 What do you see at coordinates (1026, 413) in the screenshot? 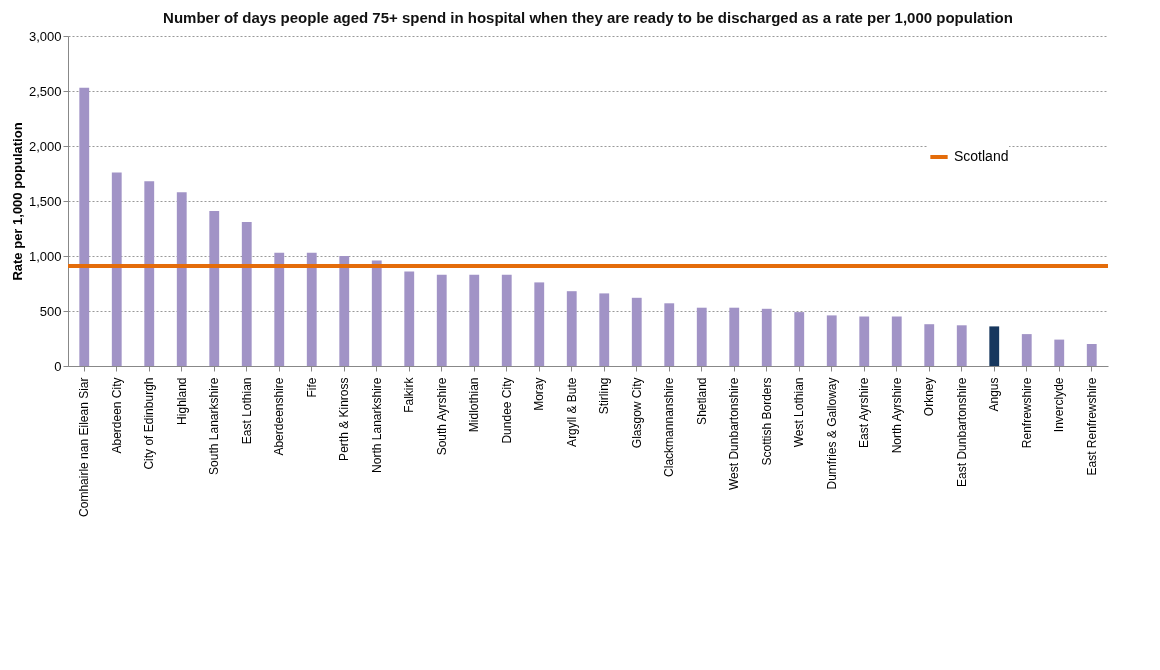
I see `x-tick-label: Renfrewshire` at bounding box center [1026, 413].